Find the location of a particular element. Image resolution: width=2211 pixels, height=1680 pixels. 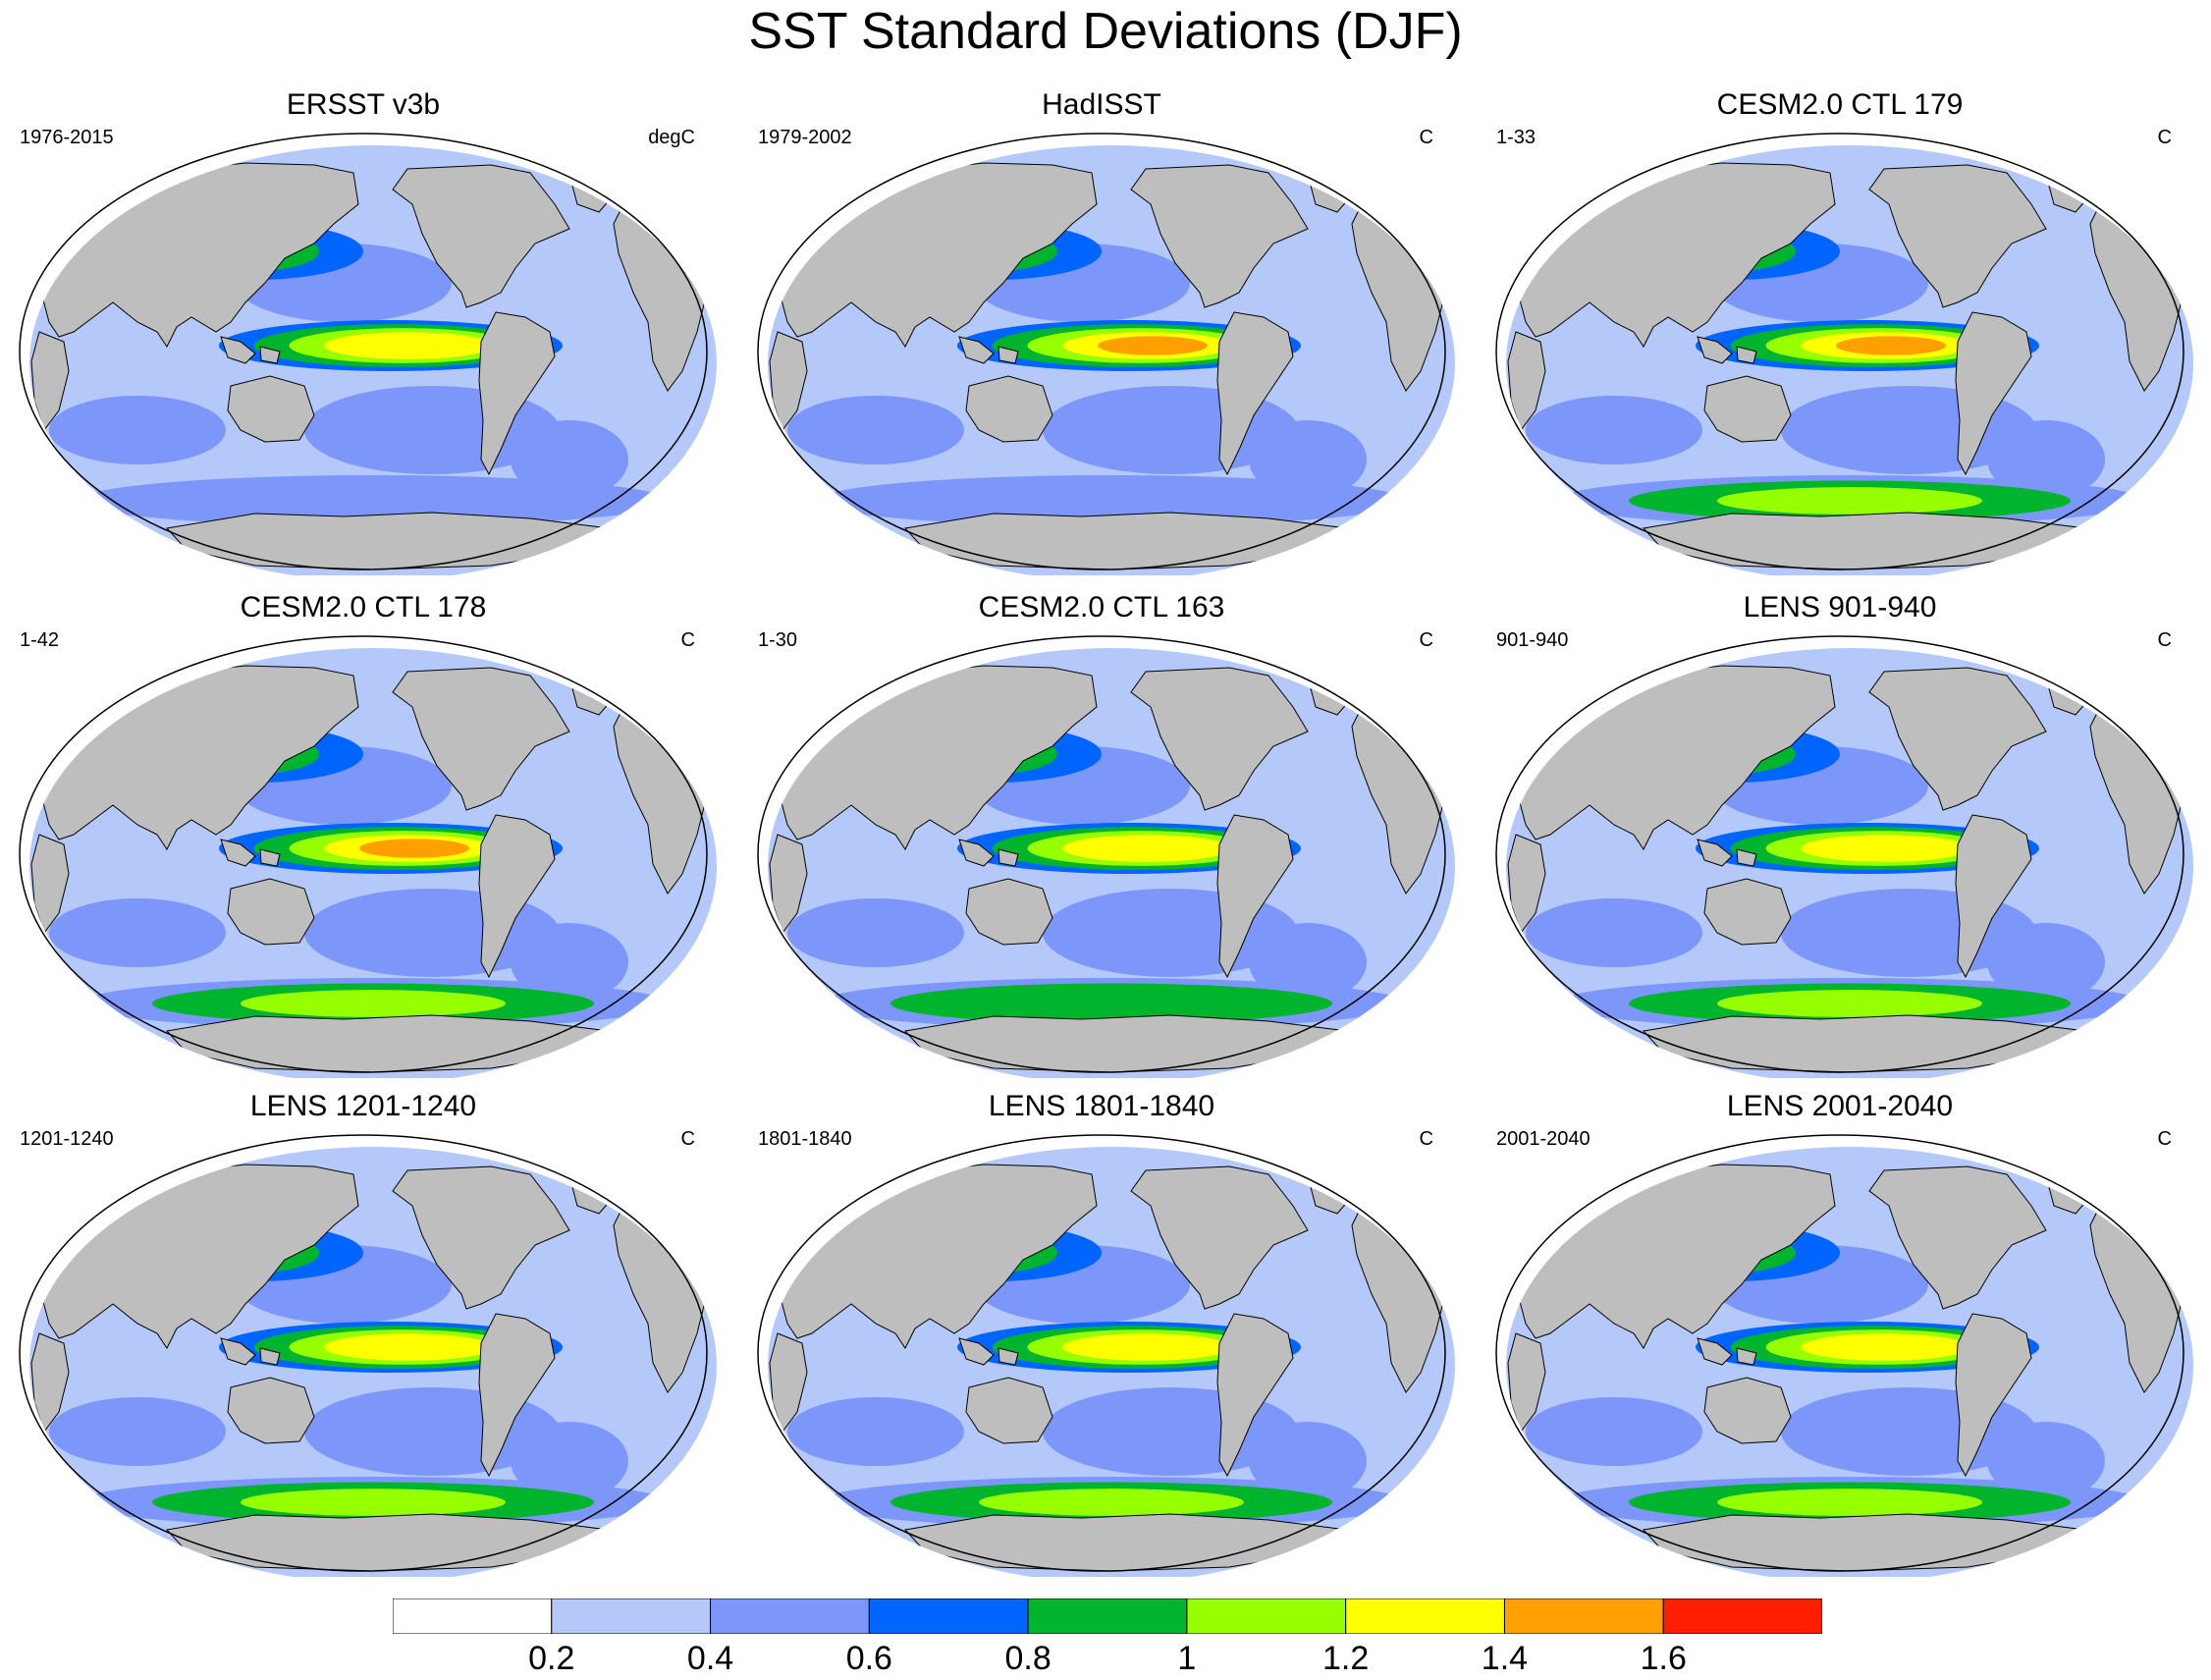

panel-title: CESM2.0 CTL 178 is located at coordinates (364, 607).